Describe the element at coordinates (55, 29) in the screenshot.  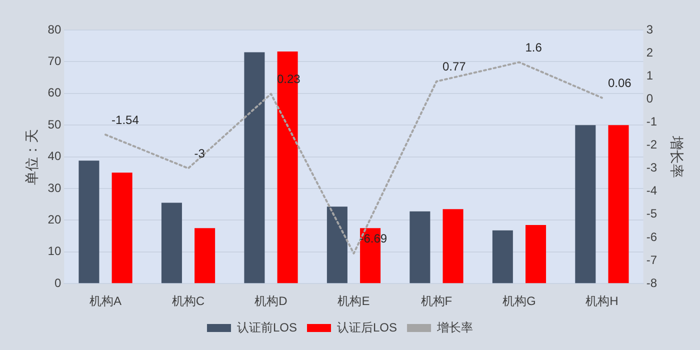
I see `y-tick-label: 80` at that location.